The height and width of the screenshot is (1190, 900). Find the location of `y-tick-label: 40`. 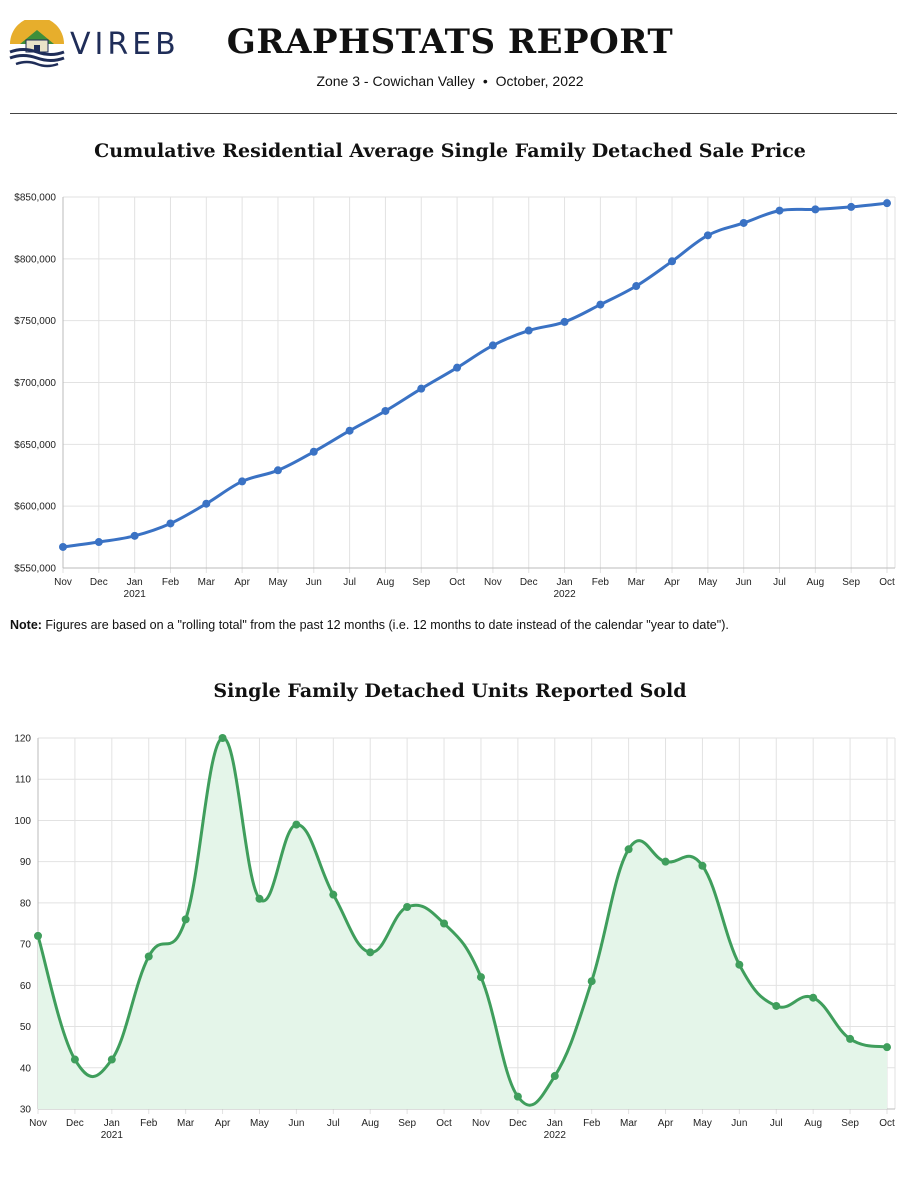

y-tick-label: 40 is located at coordinates (26, 1068).